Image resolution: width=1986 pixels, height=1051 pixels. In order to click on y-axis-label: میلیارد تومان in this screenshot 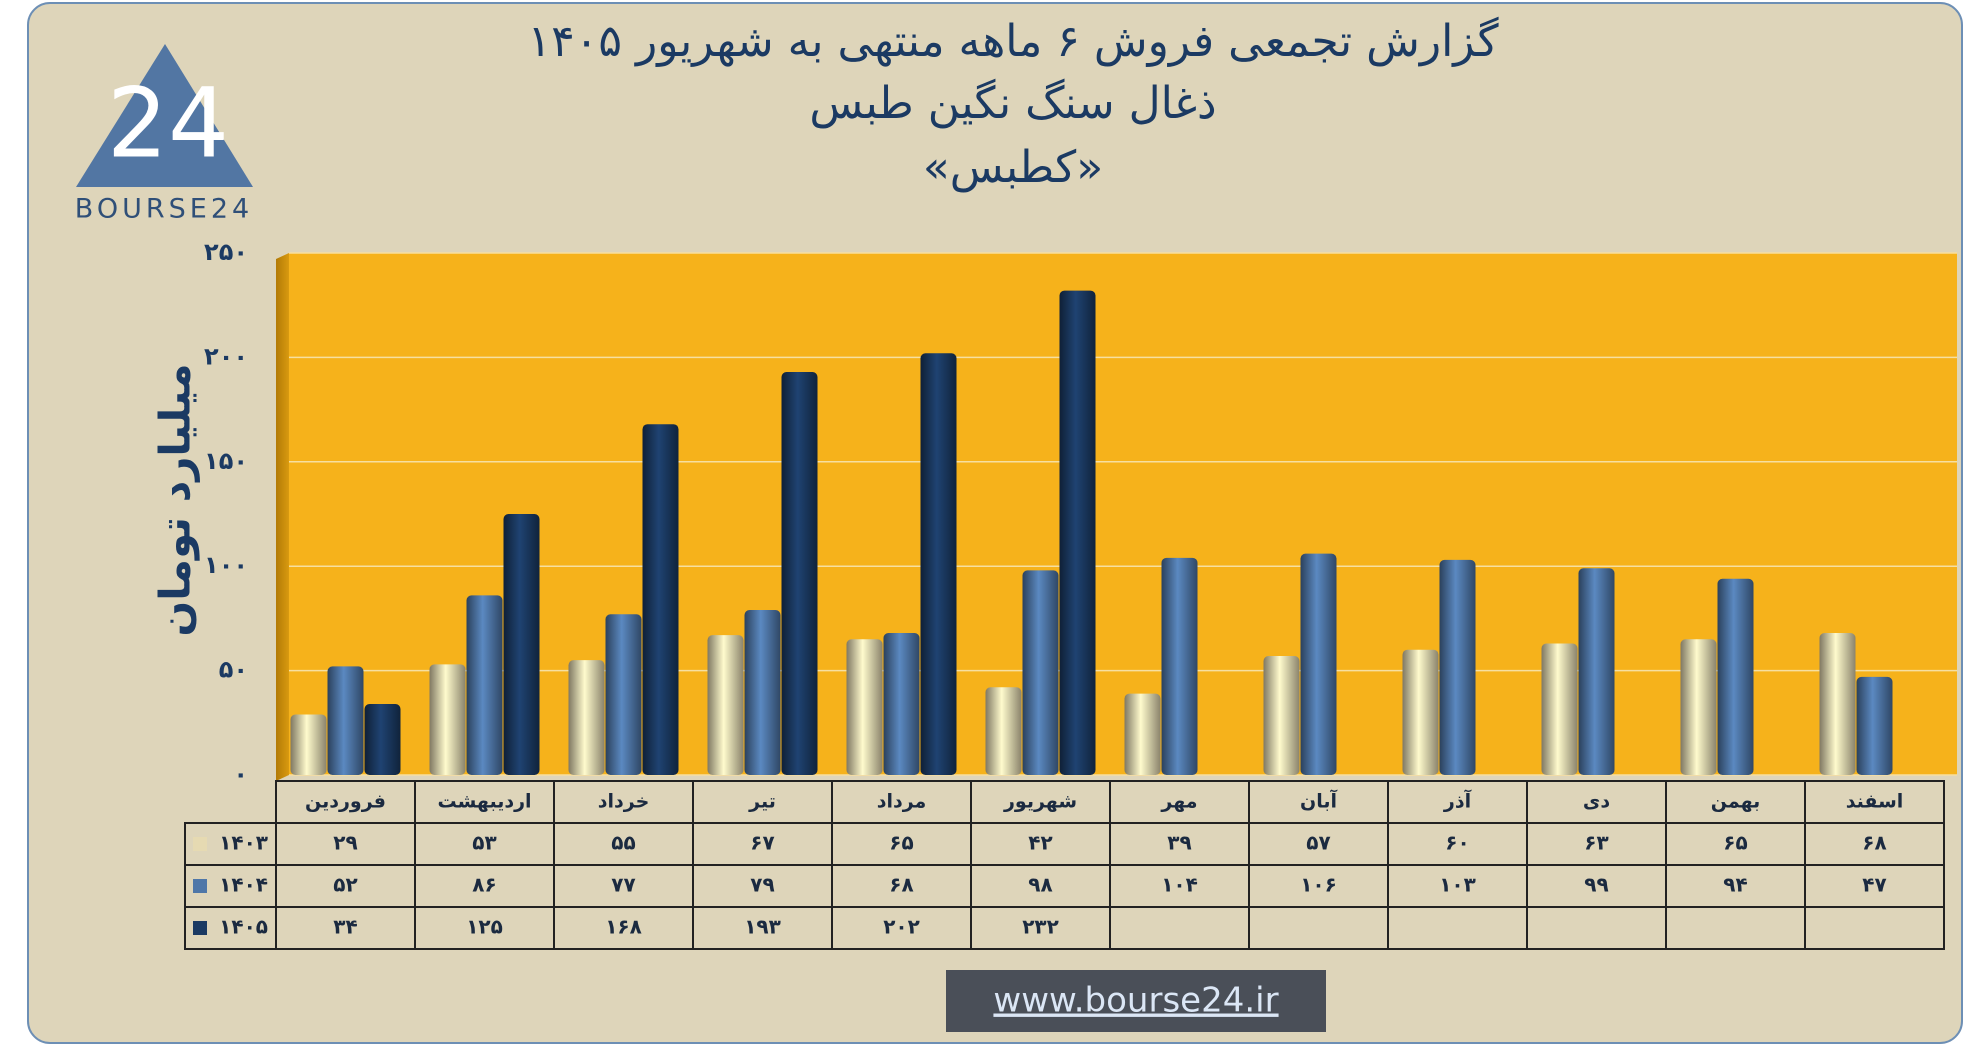, I will do `click(176, 499)`.